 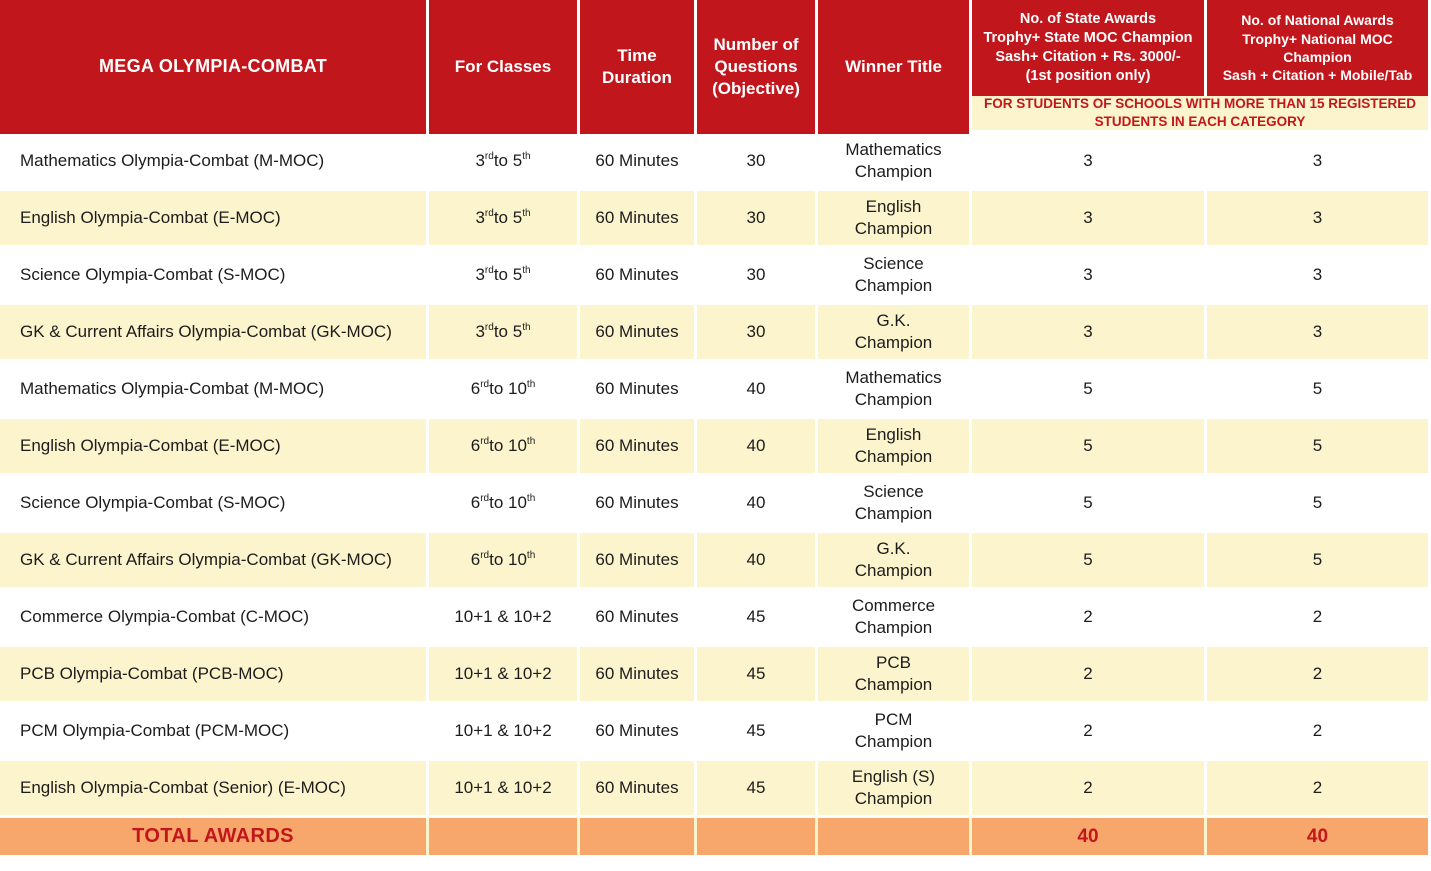 What do you see at coordinates (214, 618) in the screenshot?
I see `row-subject-cell: Commerce Olympia-Combat (C-MOC)` at bounding box center [214, 618].